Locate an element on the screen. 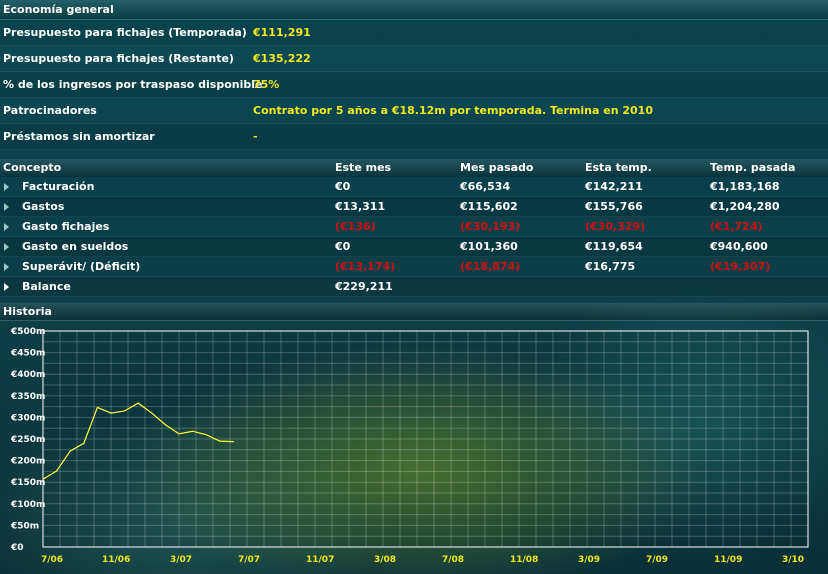 The height and width of the screenshot is (574, 828). y-tick-label: €50m is located at coordinates (24, 526).